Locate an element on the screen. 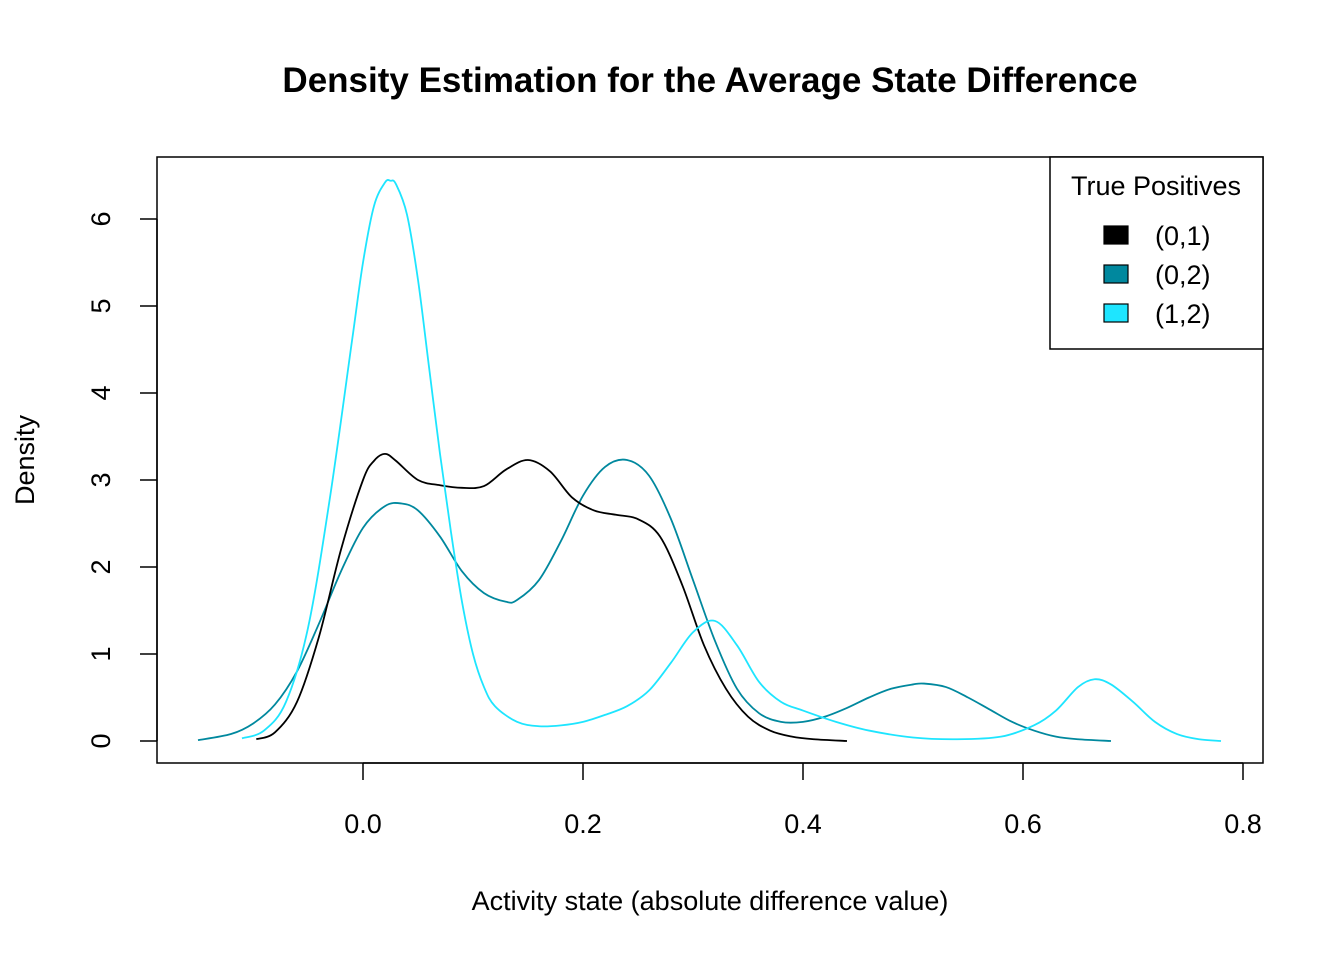 This screenshot has height=960, width=1344. x-axis: 0.0 0.2 0.4 0.6 0.8 is located at coordinates (803, 800).